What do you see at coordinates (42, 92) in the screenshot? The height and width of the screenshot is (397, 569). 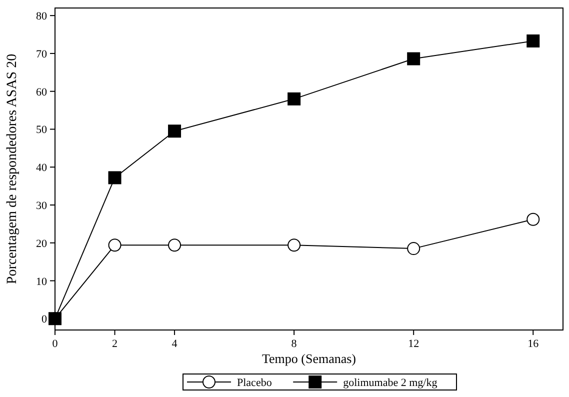 I see `y-tick-label: 60` at bounding box center [42, 92].